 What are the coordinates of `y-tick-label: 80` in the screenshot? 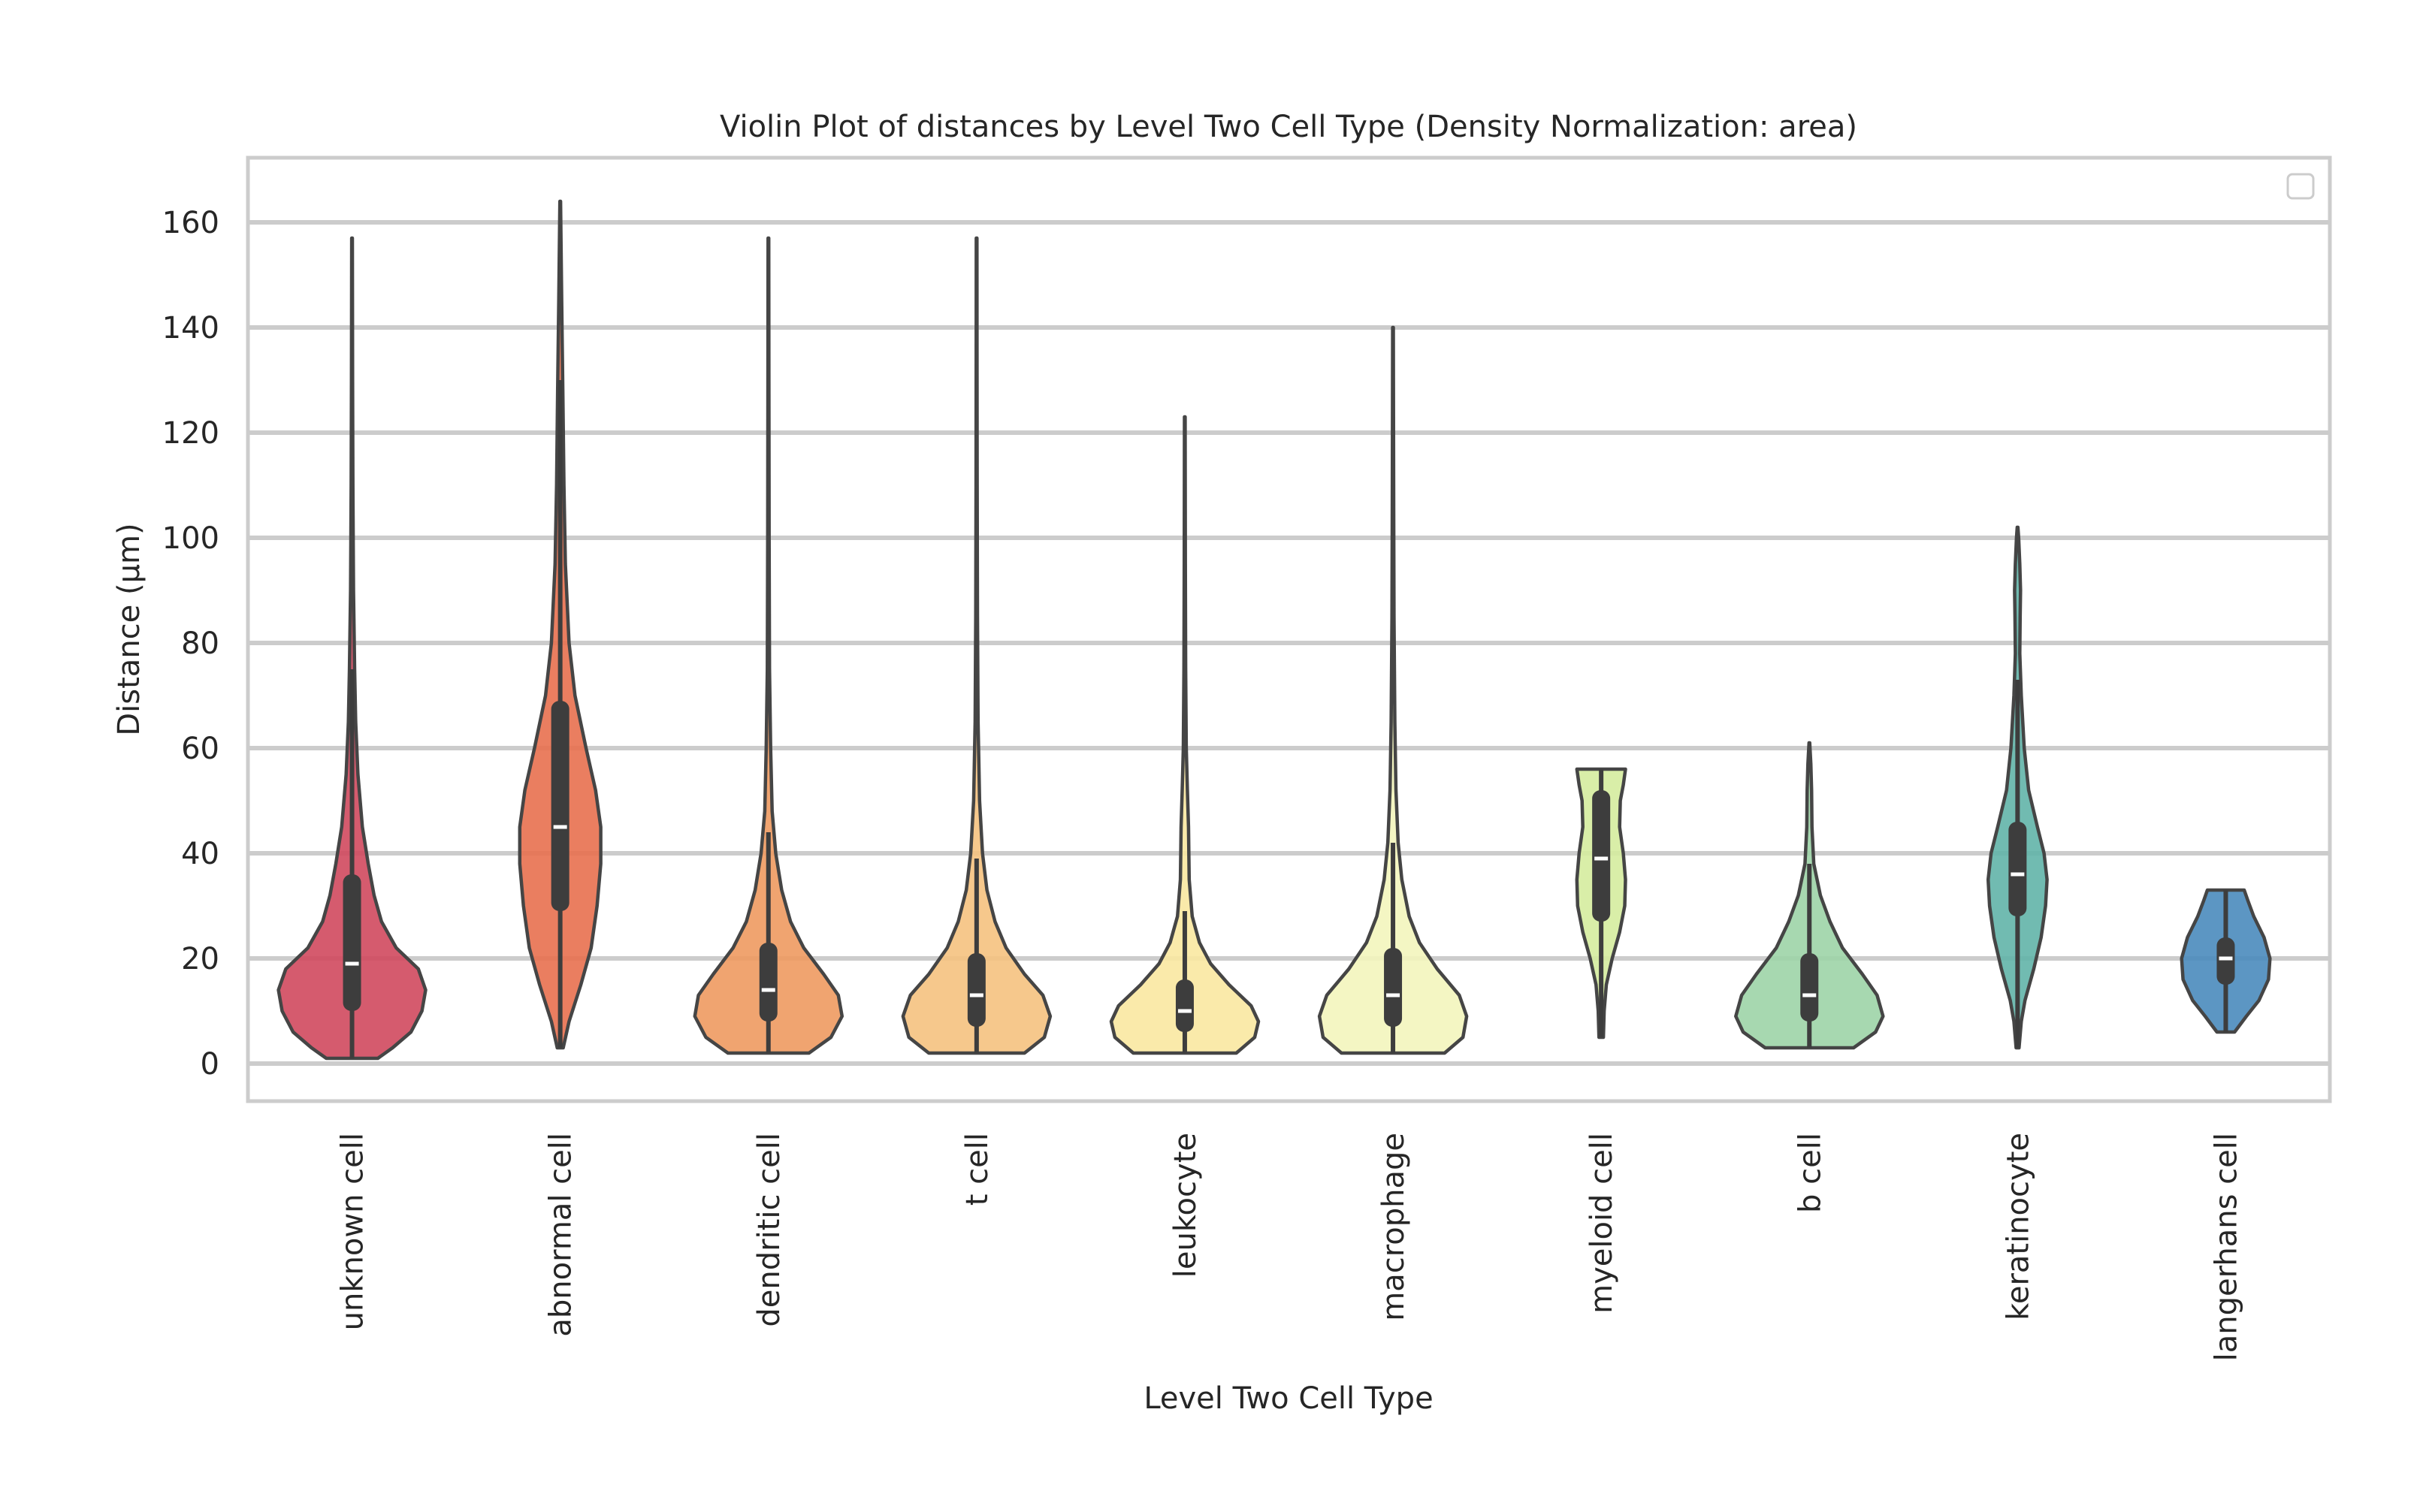 It's located at (200, 643).